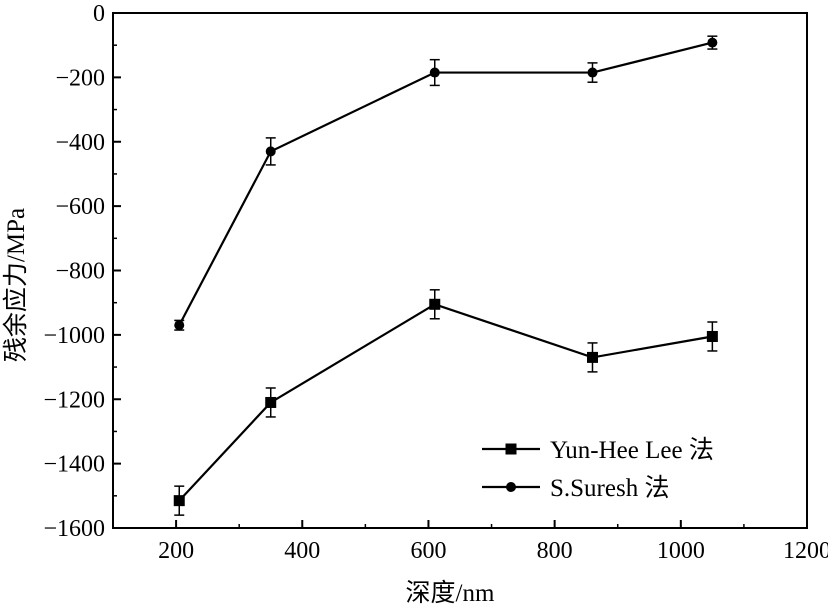 The height and width of the screenshot is (607, 828). I want to click on x-tick-label: 400, so click(302, 551).